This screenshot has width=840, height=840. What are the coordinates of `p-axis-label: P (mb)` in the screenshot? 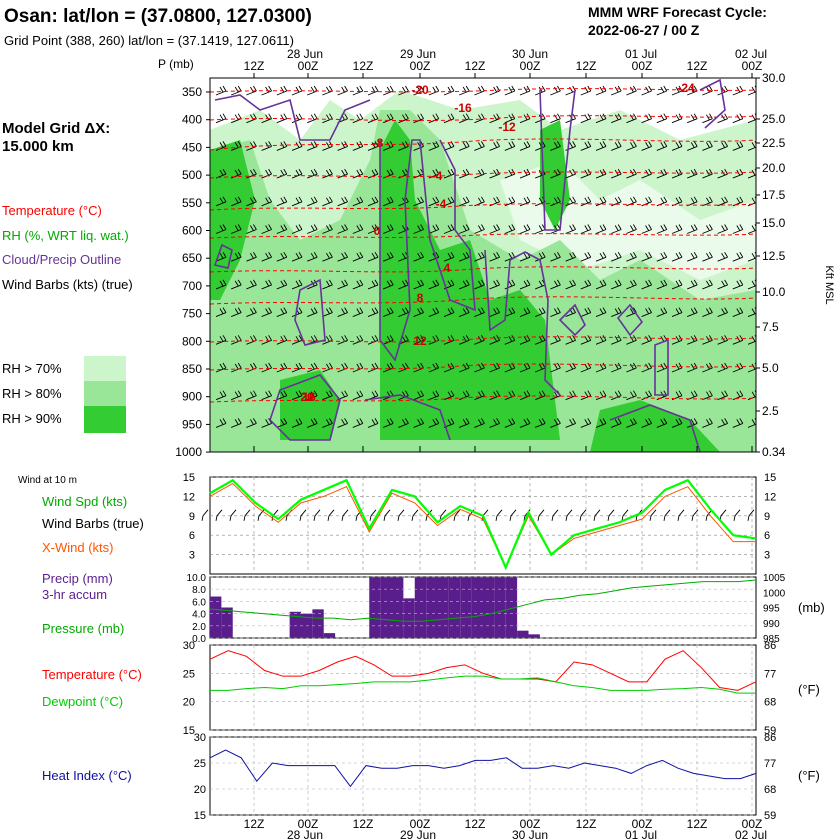 It's located at (176, 64).